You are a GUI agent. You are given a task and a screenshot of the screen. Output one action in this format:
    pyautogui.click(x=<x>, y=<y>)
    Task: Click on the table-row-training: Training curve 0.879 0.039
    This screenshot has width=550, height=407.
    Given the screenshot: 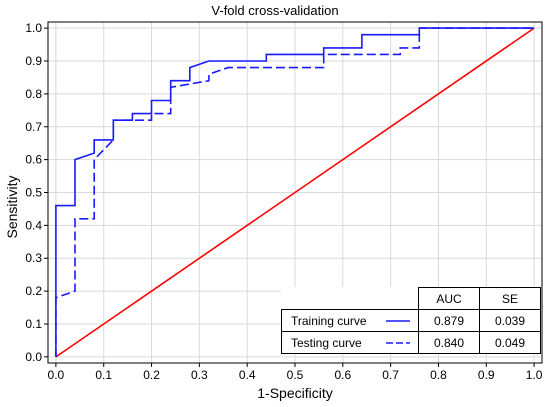 What is the action you would take?
    pyautogui.click(x=411, y=320)
    